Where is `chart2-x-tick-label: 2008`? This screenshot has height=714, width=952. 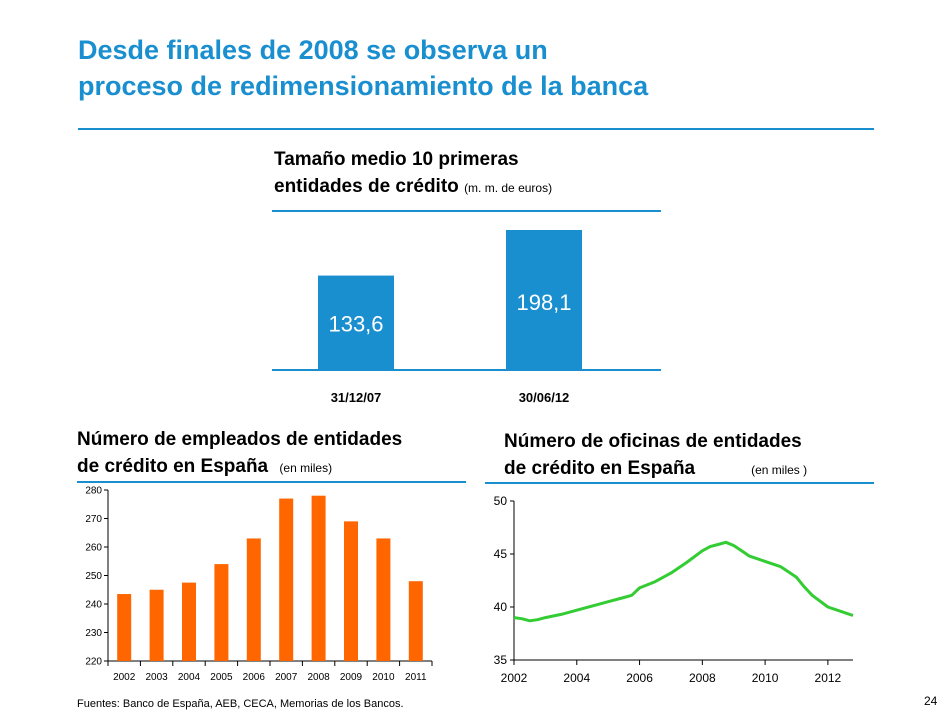
chart2-x-tick-label: 2008 is located at coordinates (318, 677).